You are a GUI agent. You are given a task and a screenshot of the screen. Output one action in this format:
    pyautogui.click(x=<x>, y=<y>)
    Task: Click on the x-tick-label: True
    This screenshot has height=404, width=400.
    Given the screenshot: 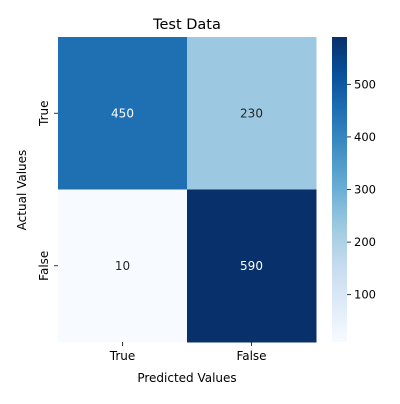 What is the action you would take?
    pyautogui.click(x=122, y=356)
    